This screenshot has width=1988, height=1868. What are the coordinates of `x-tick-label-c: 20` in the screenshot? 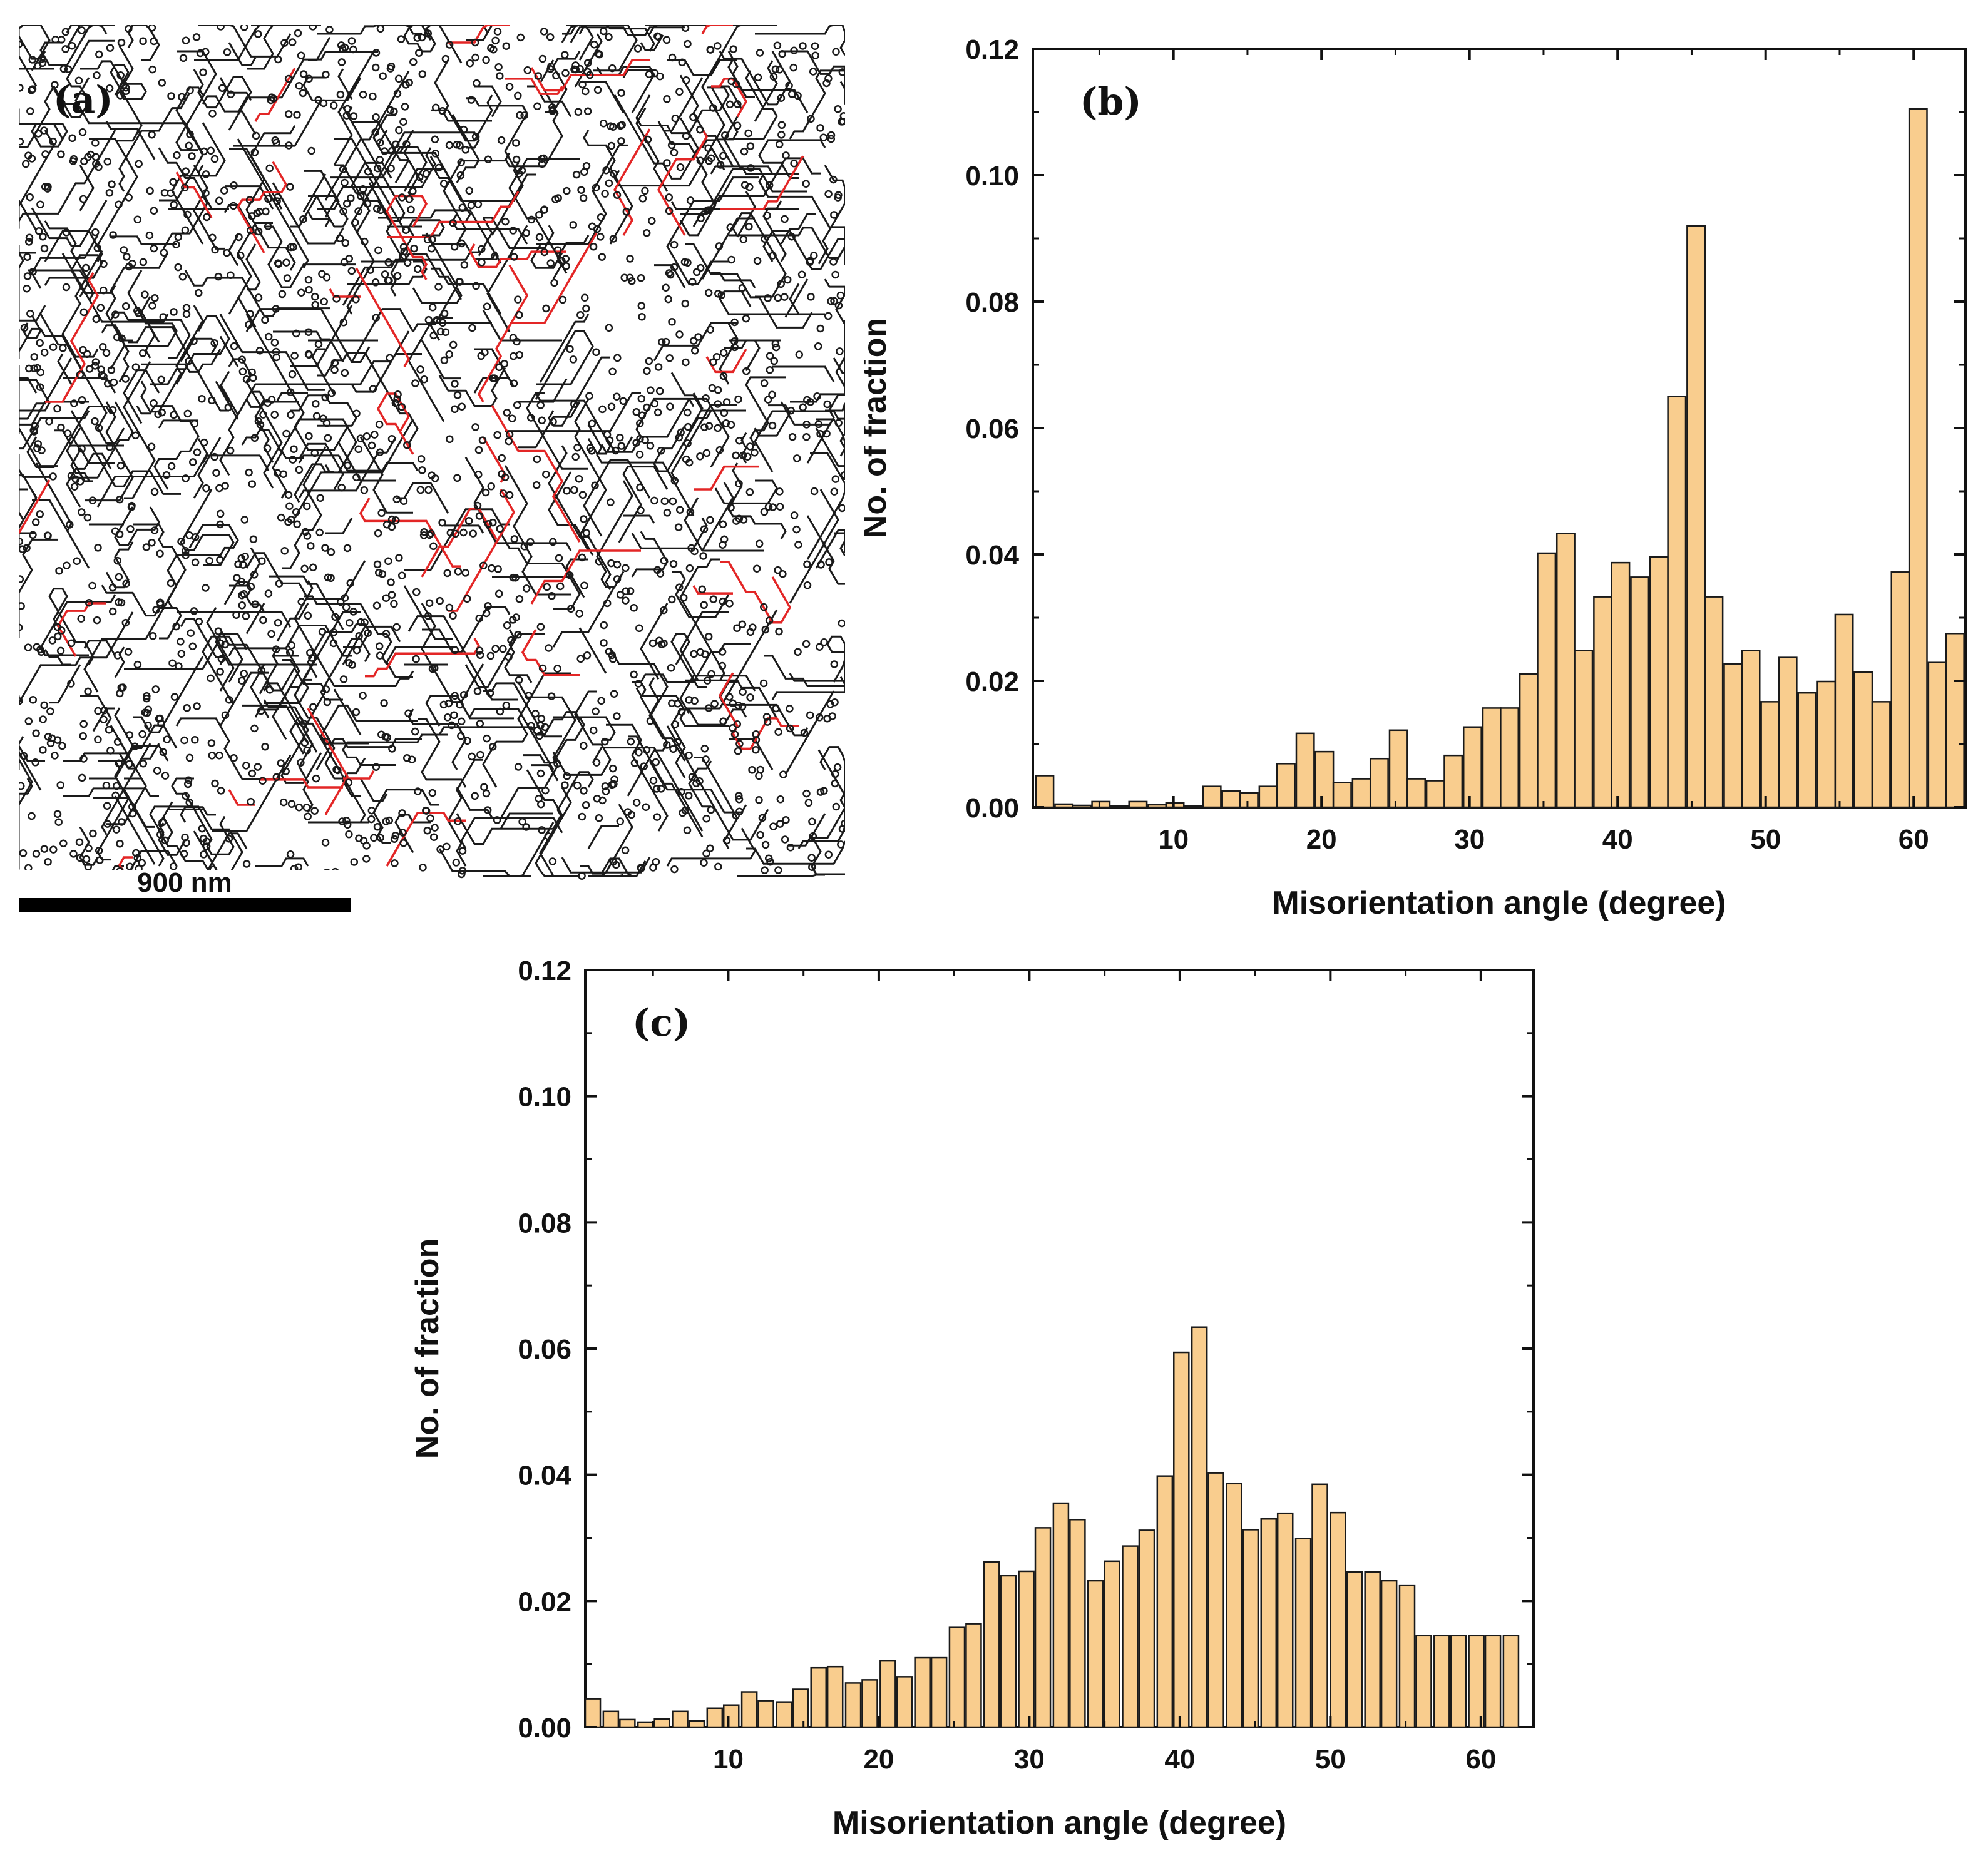 It's located at (878, 1759).